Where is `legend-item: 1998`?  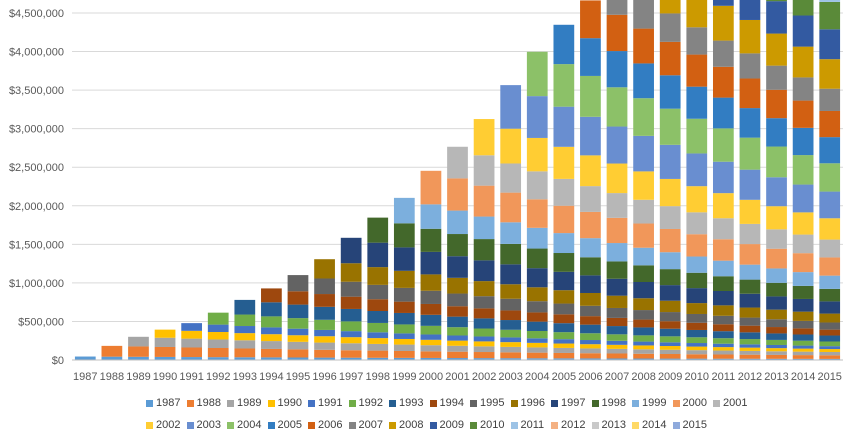
legend-item: 1998 is located at coordinates (610, 403).